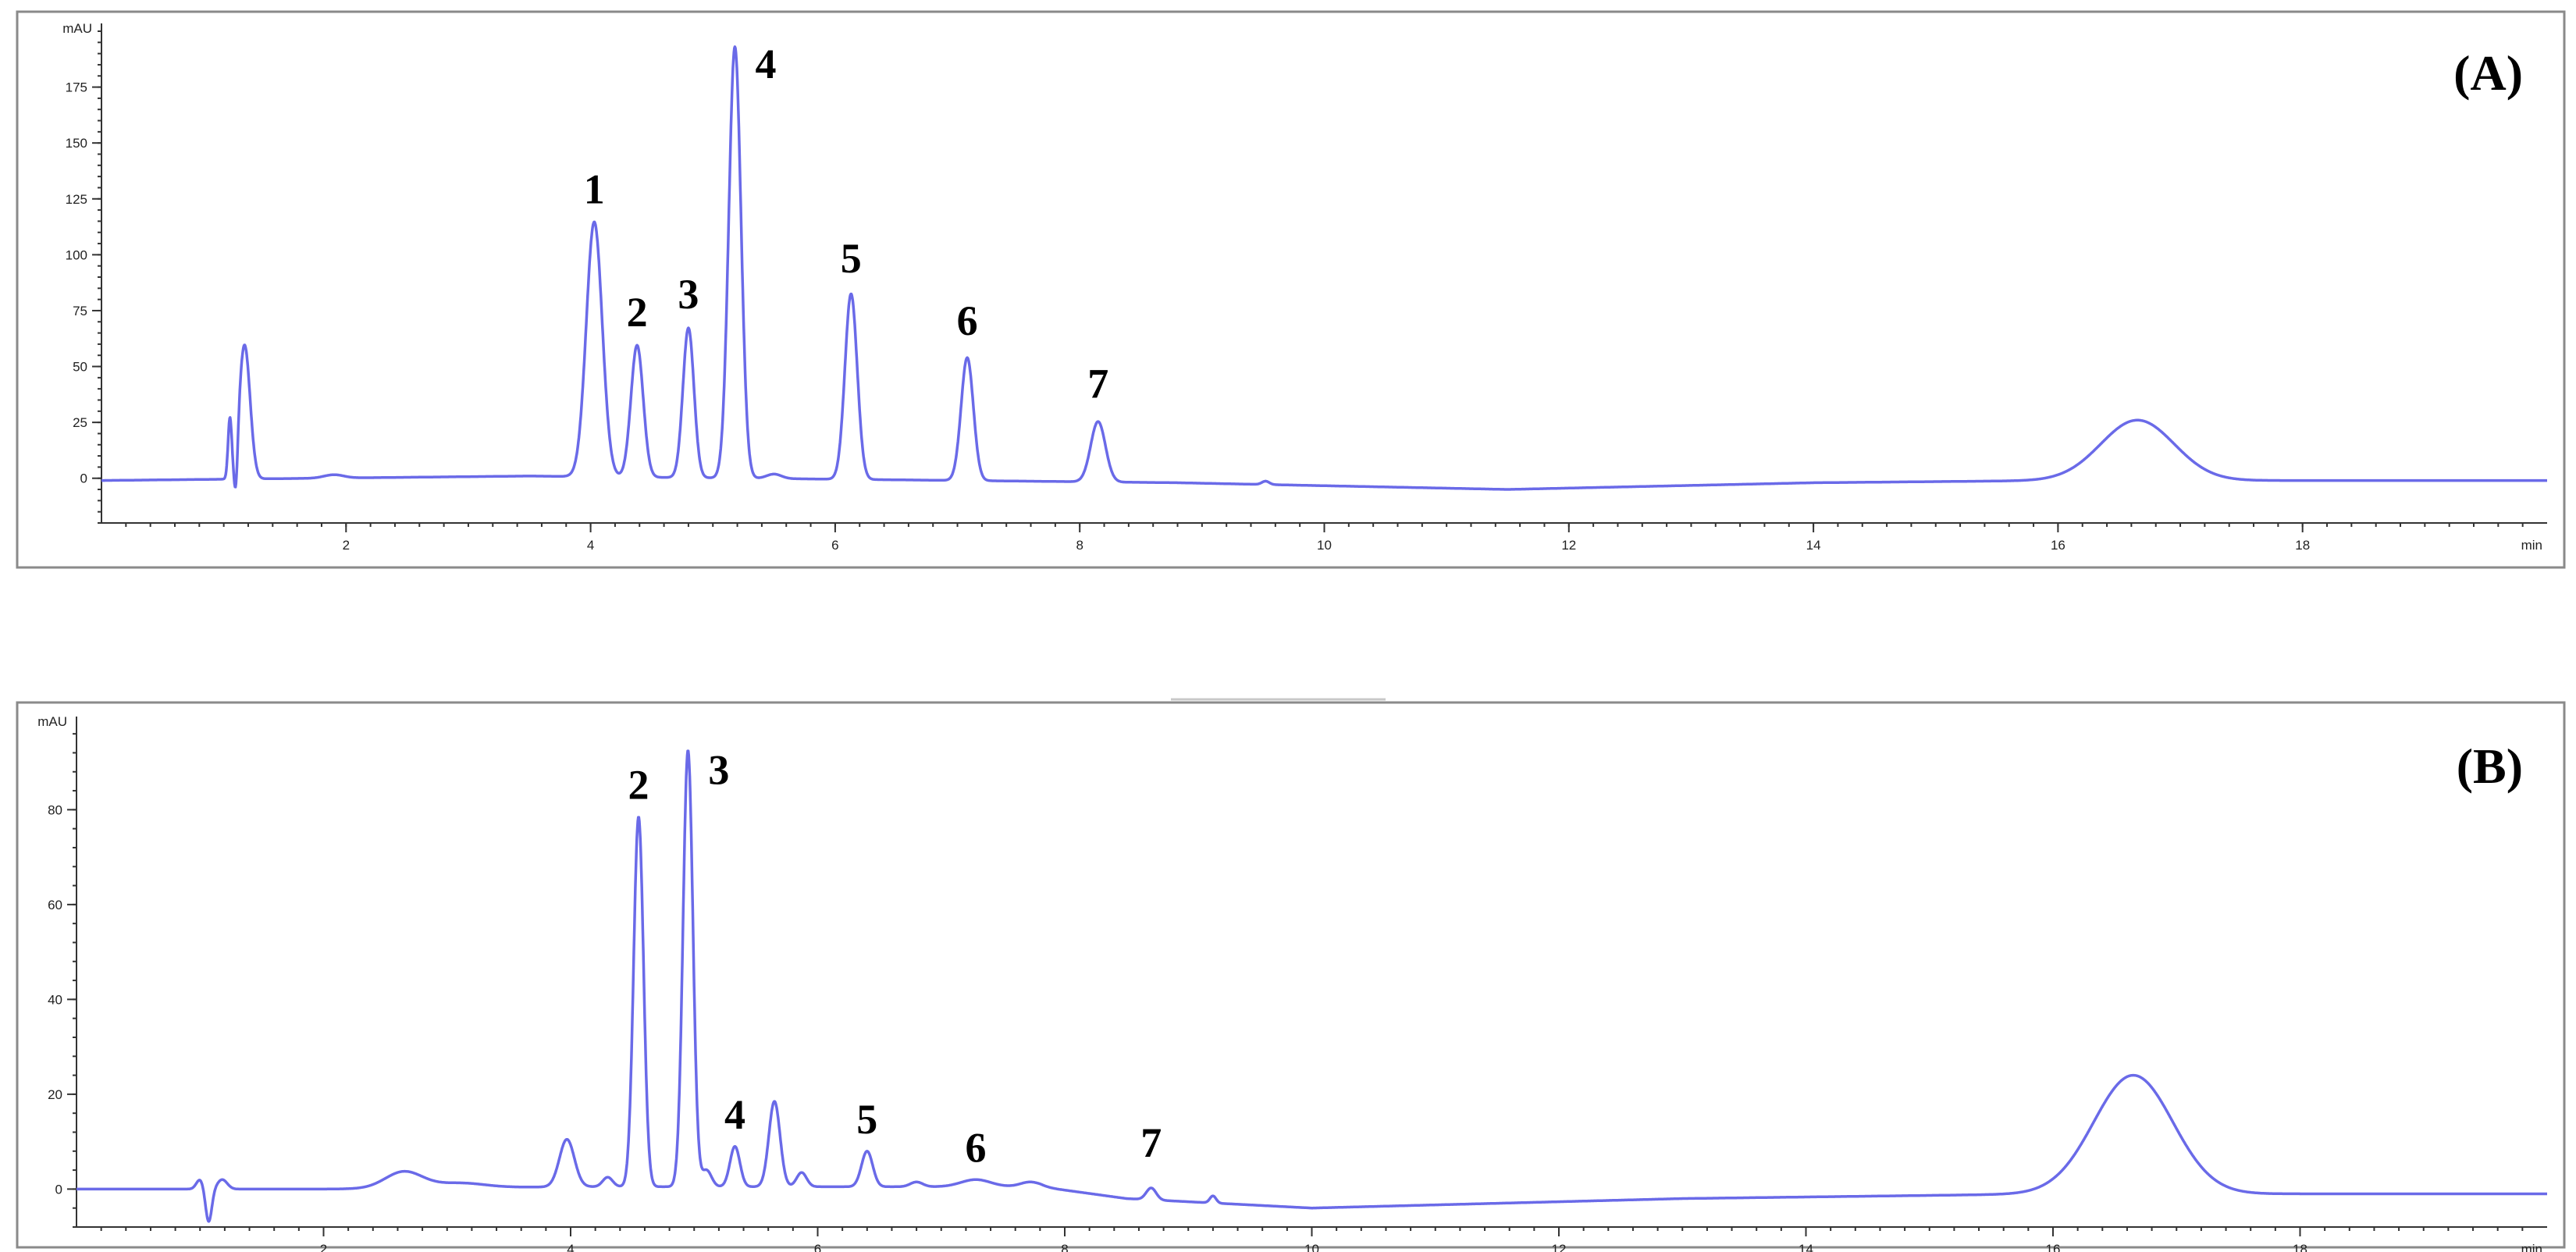 The height and width of the screenshot is (1252, 2576). What do you see at coordinates (76, 255) in the screenshot?
I see `panel-a-y-tick-label: 100` at bounding box center [76, 255].